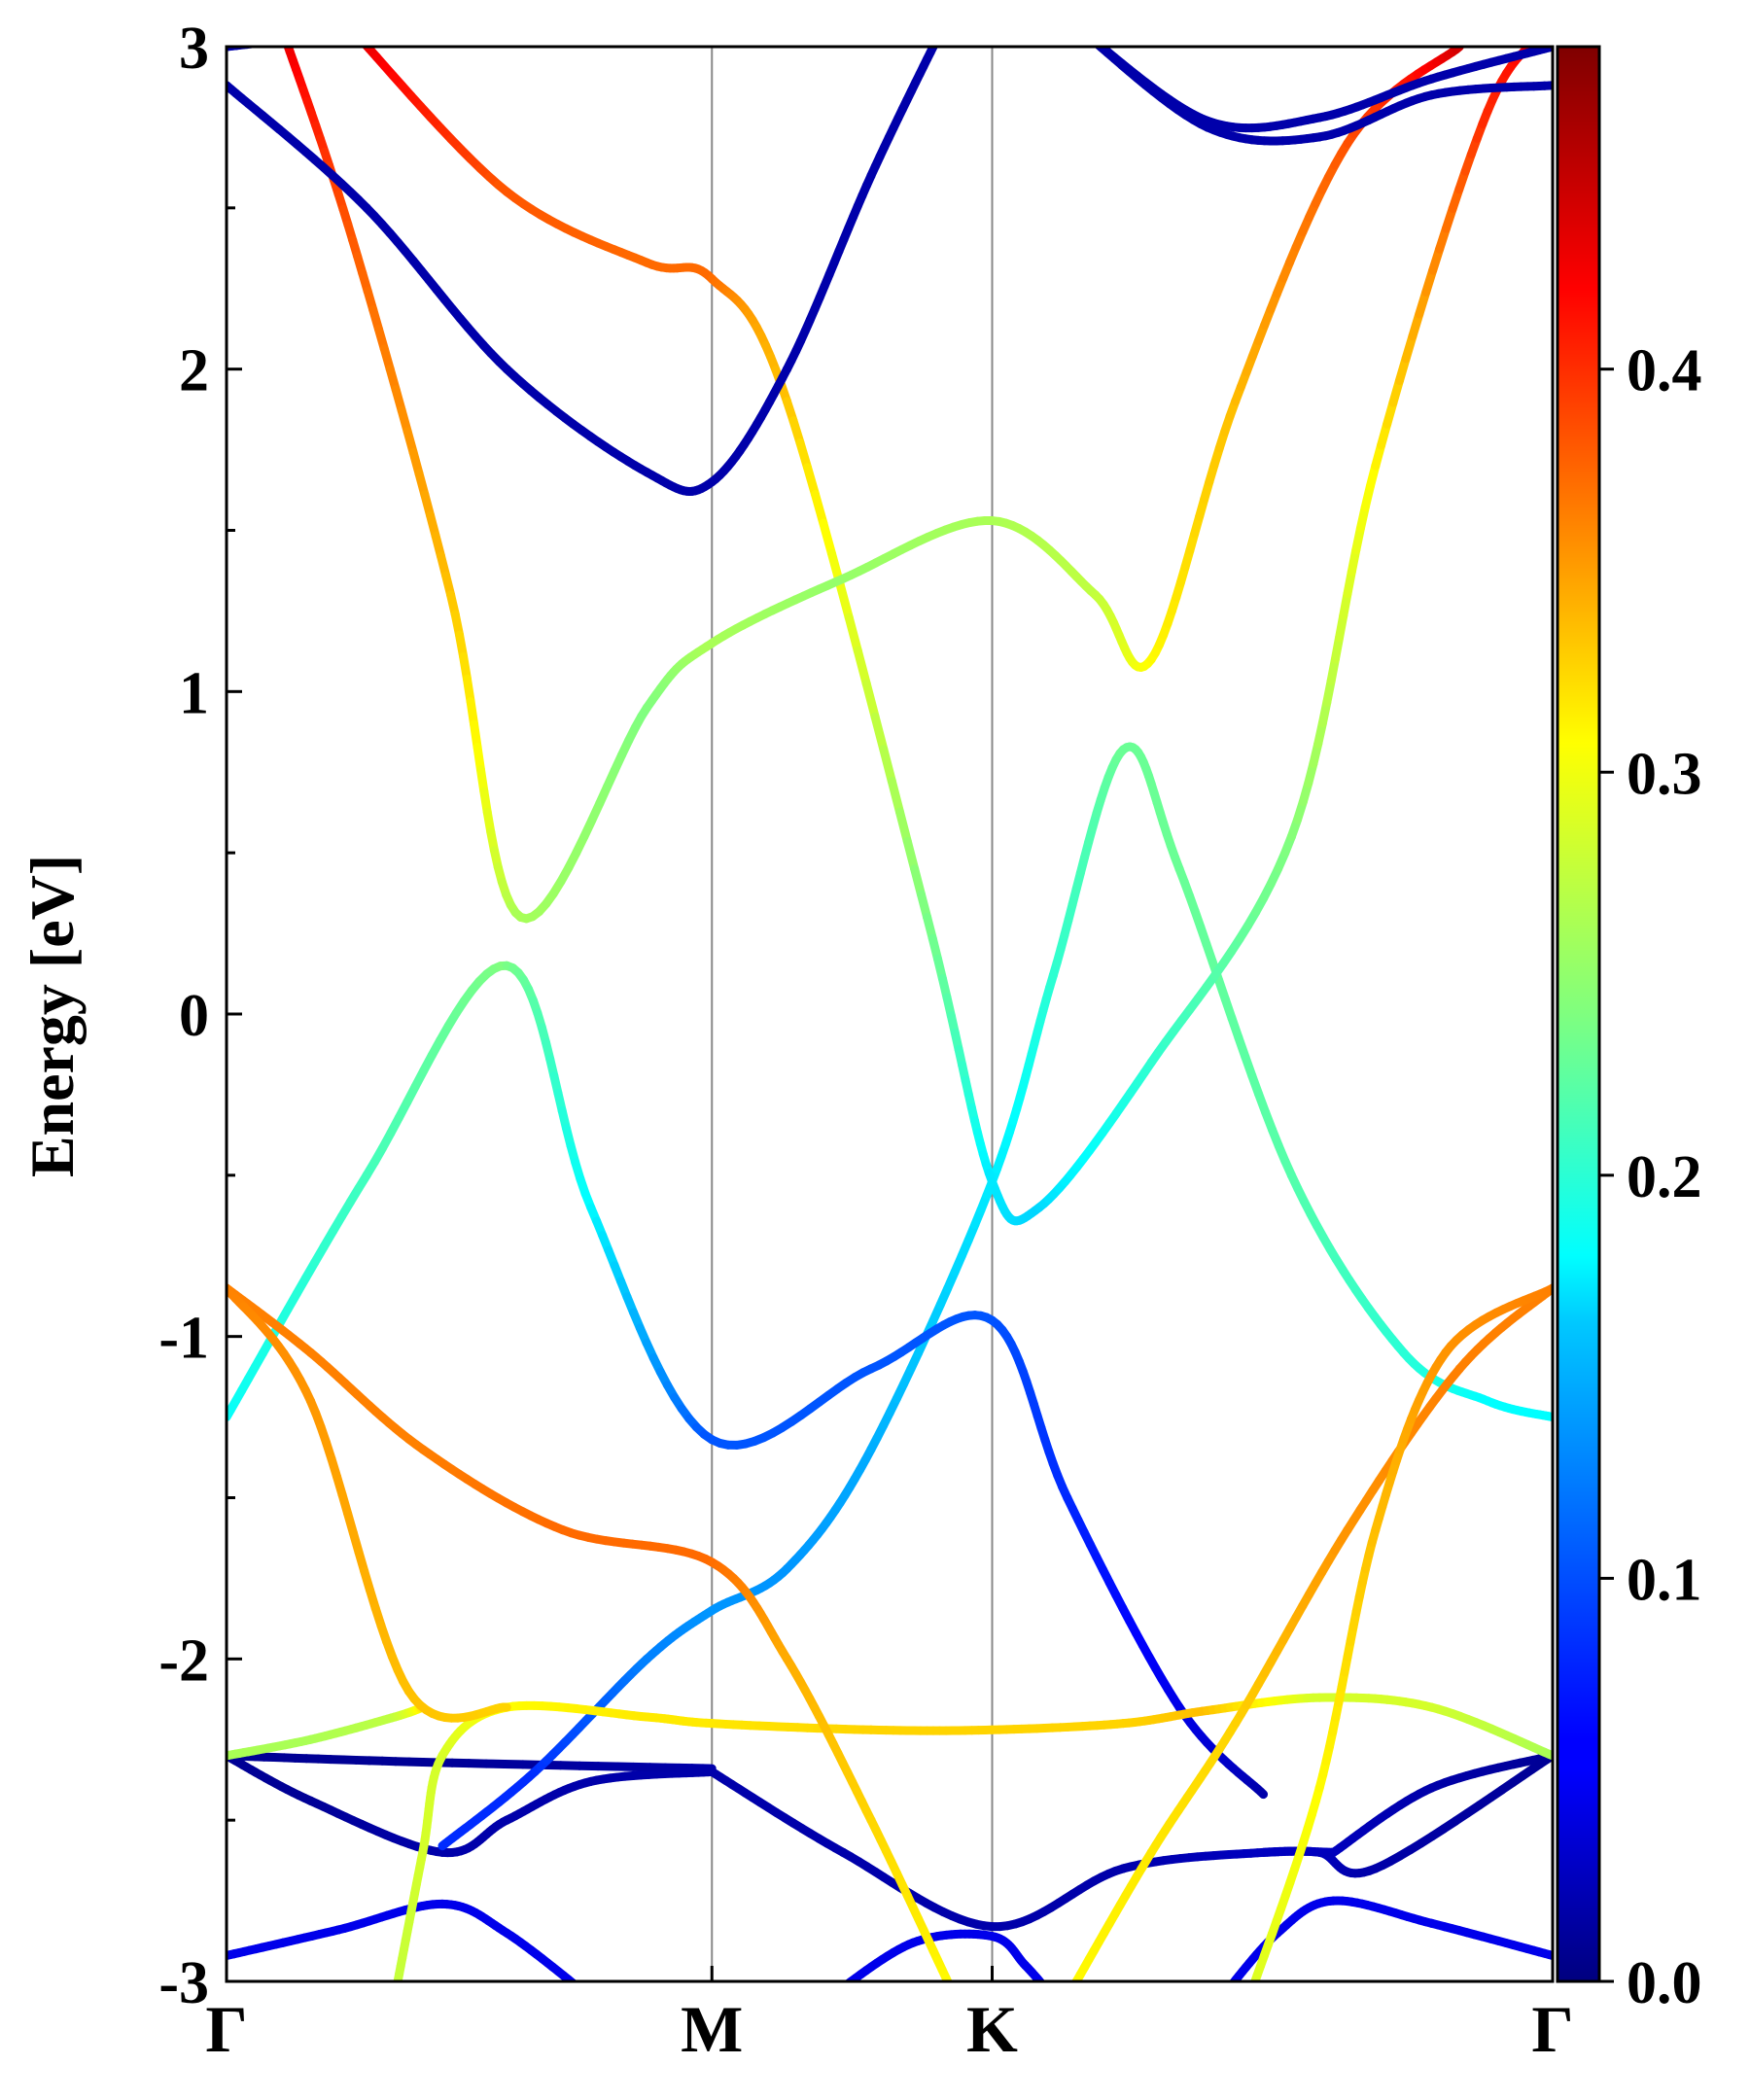 This screenshot has width=1750, height=2100. Describe the element at coordinates (52, 1016) in the screenshot. I see `y-axis-label: Energy [eV]` at that location.